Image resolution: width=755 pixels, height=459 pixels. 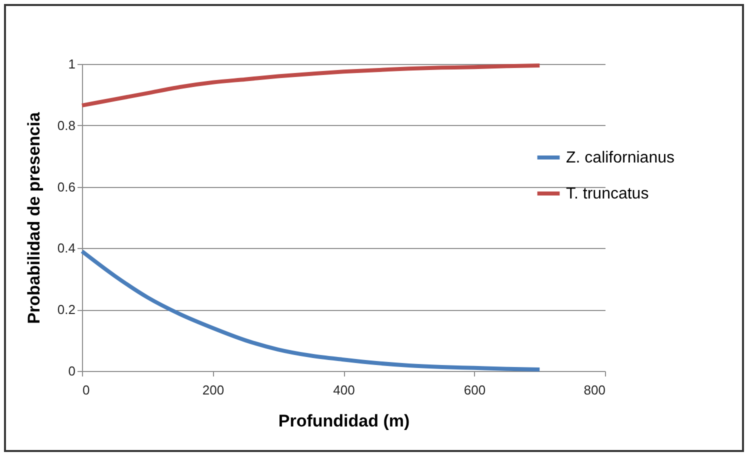 I want to click on x-axis-title: Profundidad (m), so click(x=344, y=421).